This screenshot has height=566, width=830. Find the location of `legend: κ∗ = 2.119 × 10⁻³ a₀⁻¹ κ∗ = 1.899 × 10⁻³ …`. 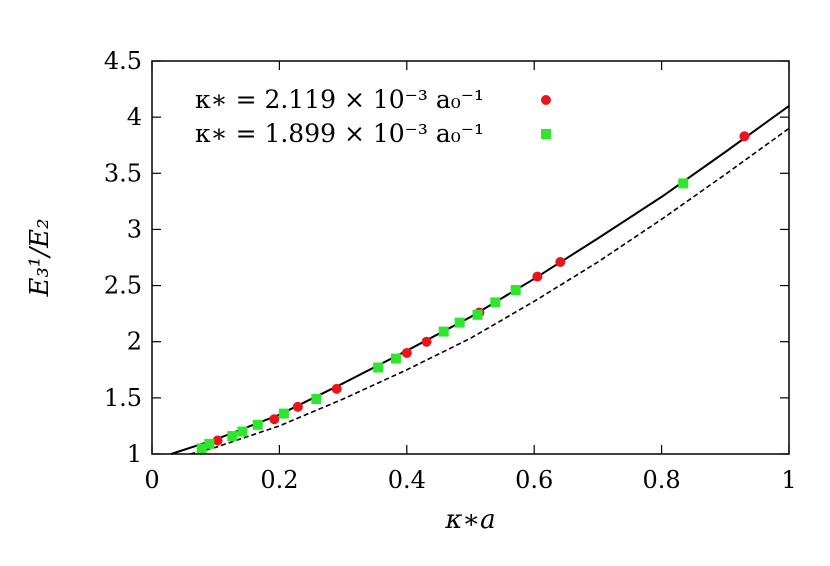

legend: κ∗ = 2.119 × 10⁻³ a₀⁻¹ κ∗ = 1.899 × 10⁻³ … is located at coordinates (373, 116).